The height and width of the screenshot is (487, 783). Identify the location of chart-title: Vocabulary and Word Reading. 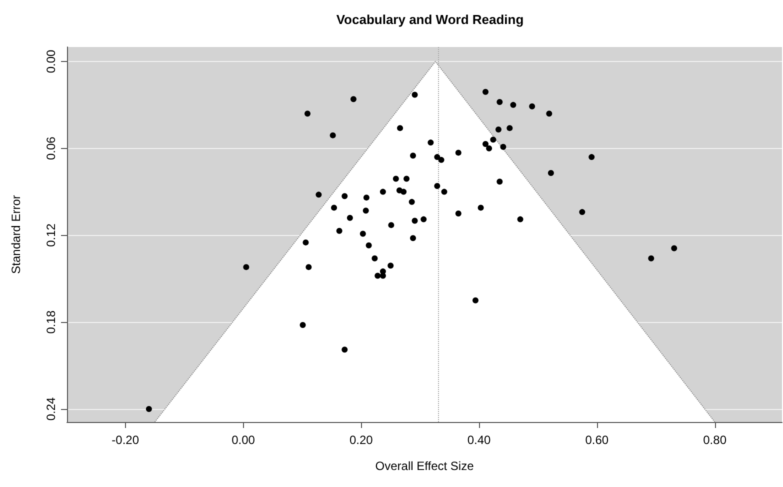
(430, 19).